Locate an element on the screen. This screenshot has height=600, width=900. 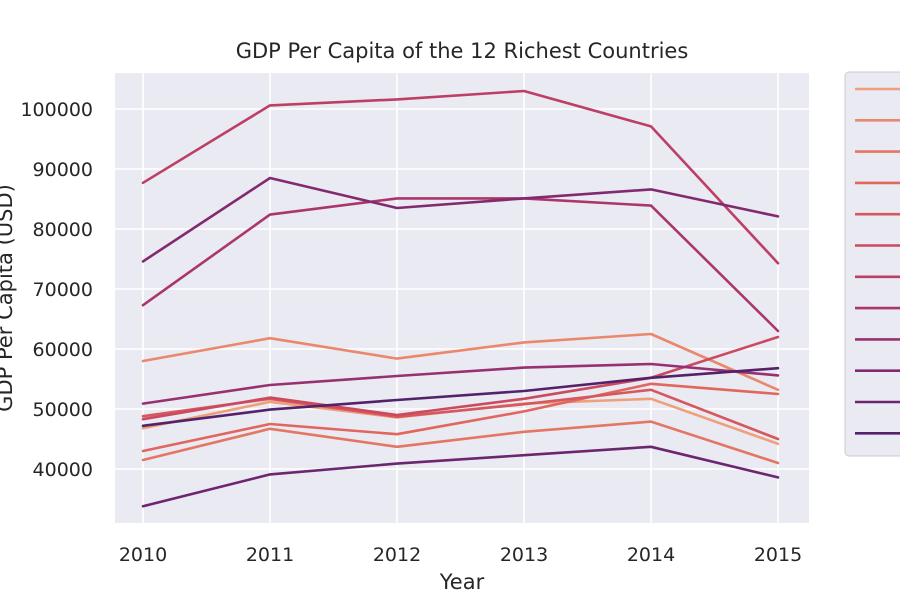
x-tick-label: 2011 is located at coordinates (270, 555).